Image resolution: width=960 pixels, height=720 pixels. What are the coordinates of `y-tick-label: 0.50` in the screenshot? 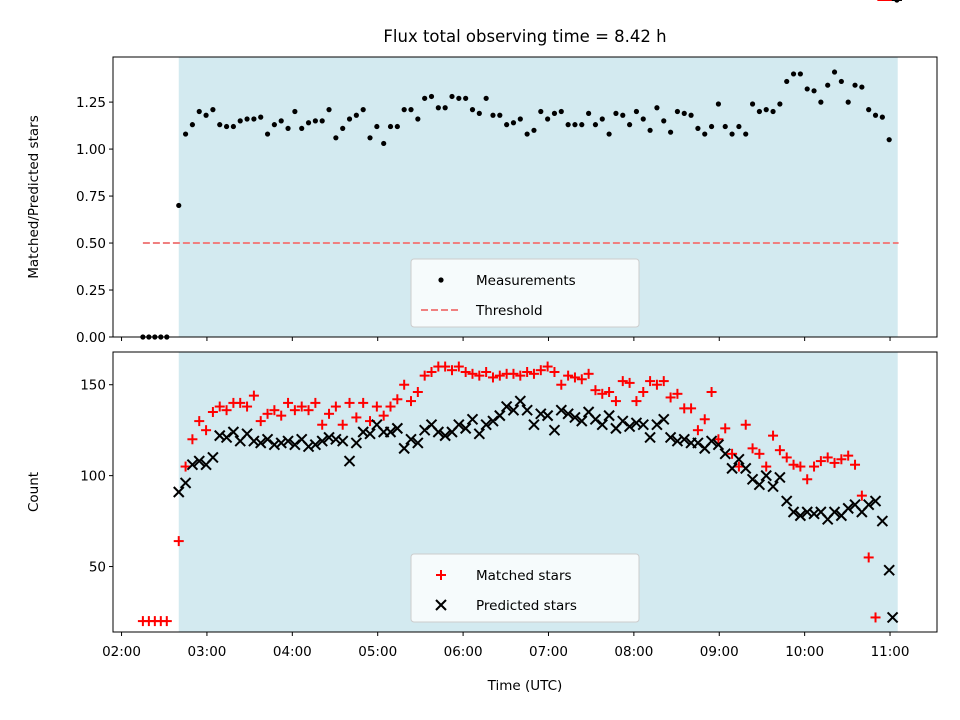 It's located at (91, 244).